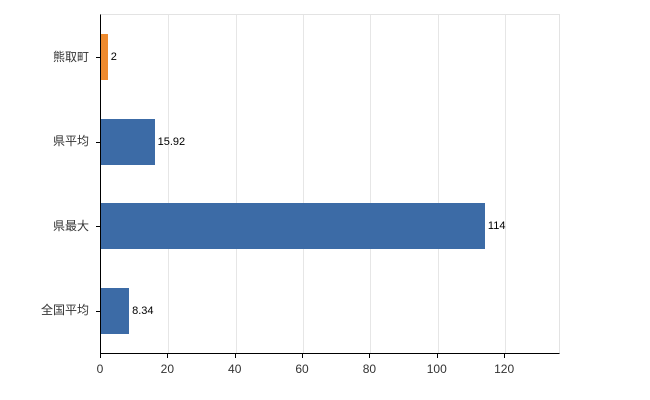 This screenshot has height=400, width=650. I want to click on x-axis-labels: 0 20 40 60 80 100 120, so click(327, 370).